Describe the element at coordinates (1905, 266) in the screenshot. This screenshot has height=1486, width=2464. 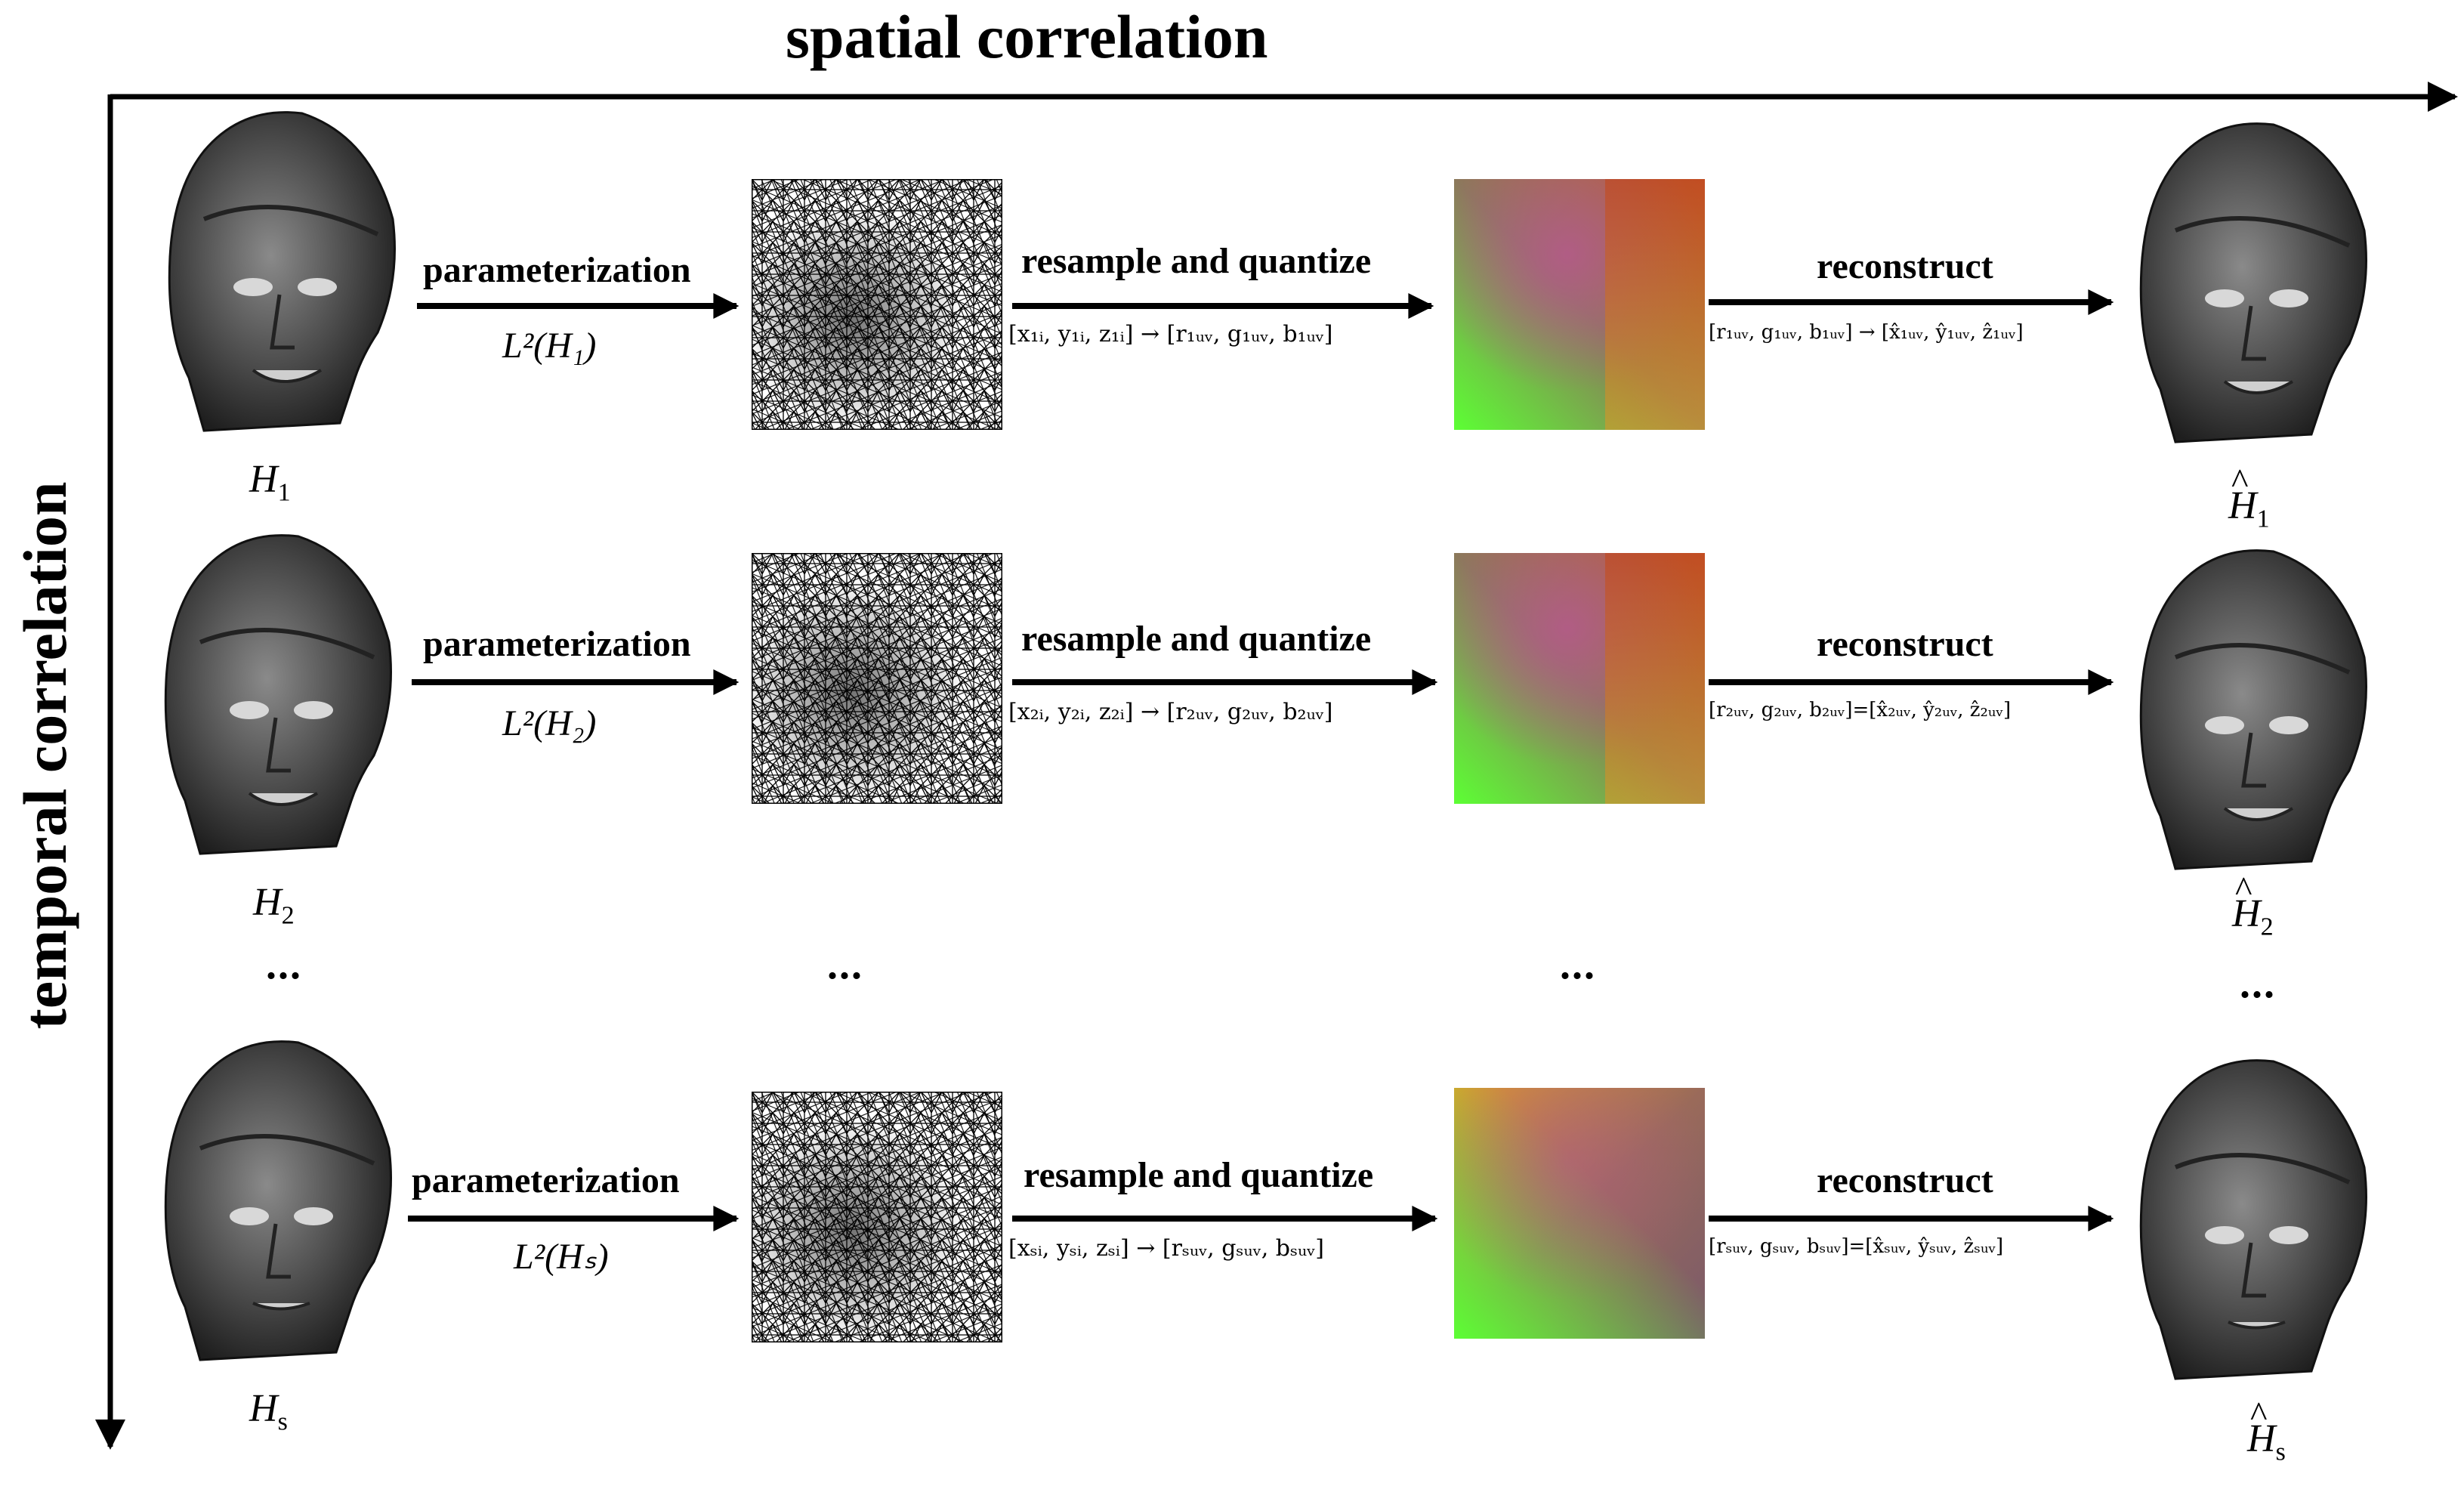
I see `row1-reconstruct-label: reconstruct` at that location.